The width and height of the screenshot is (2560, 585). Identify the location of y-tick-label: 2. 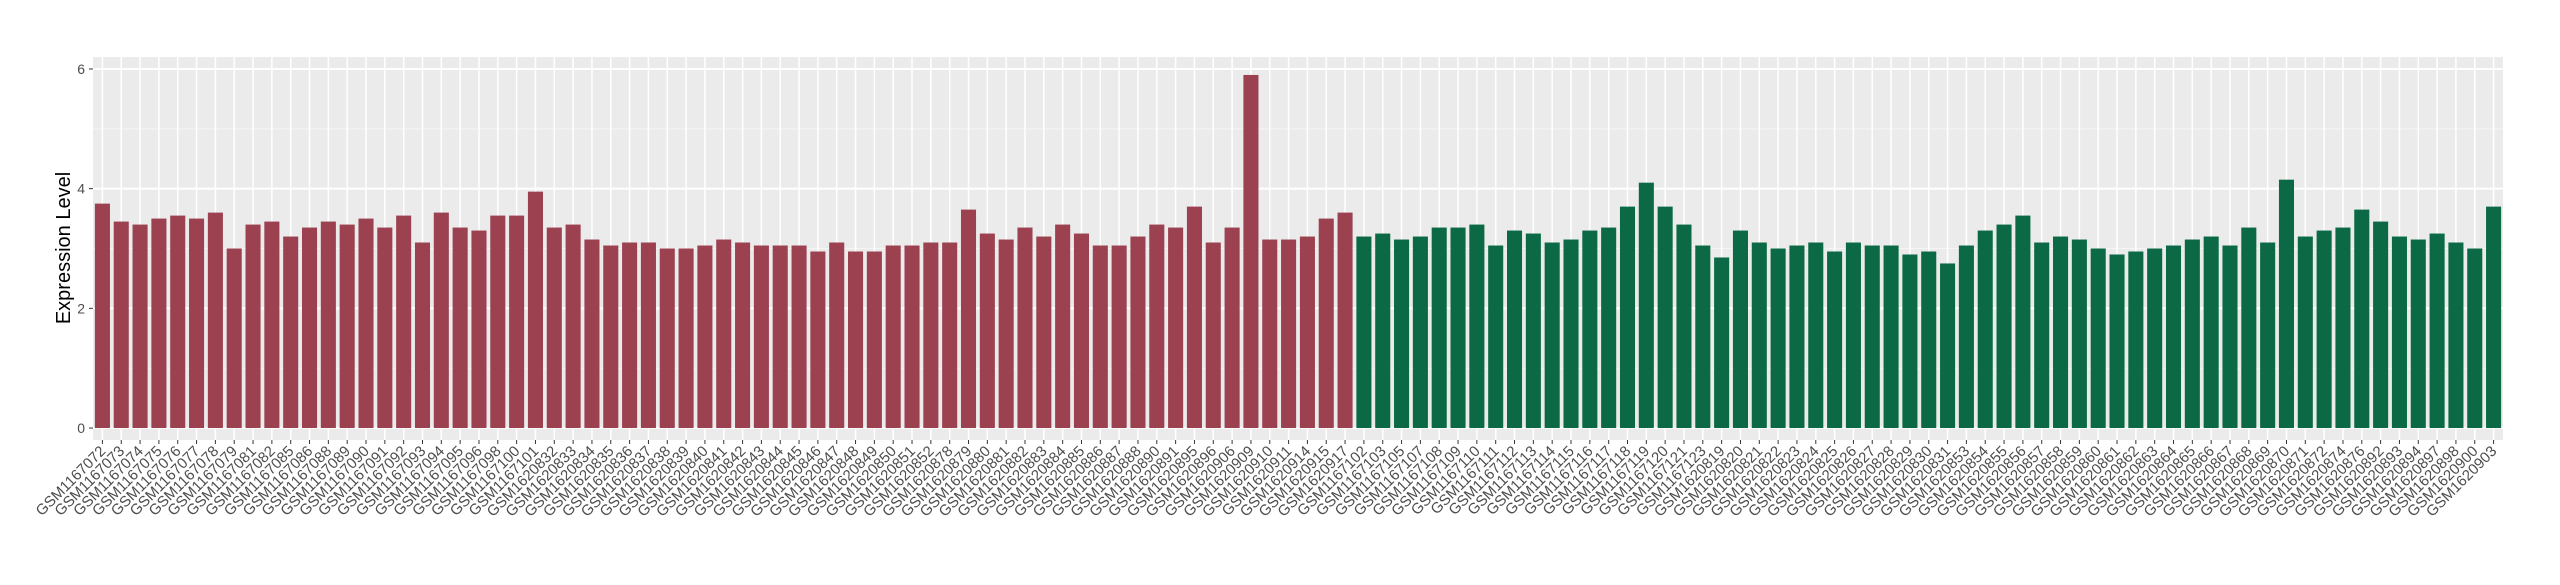
(81, 308).